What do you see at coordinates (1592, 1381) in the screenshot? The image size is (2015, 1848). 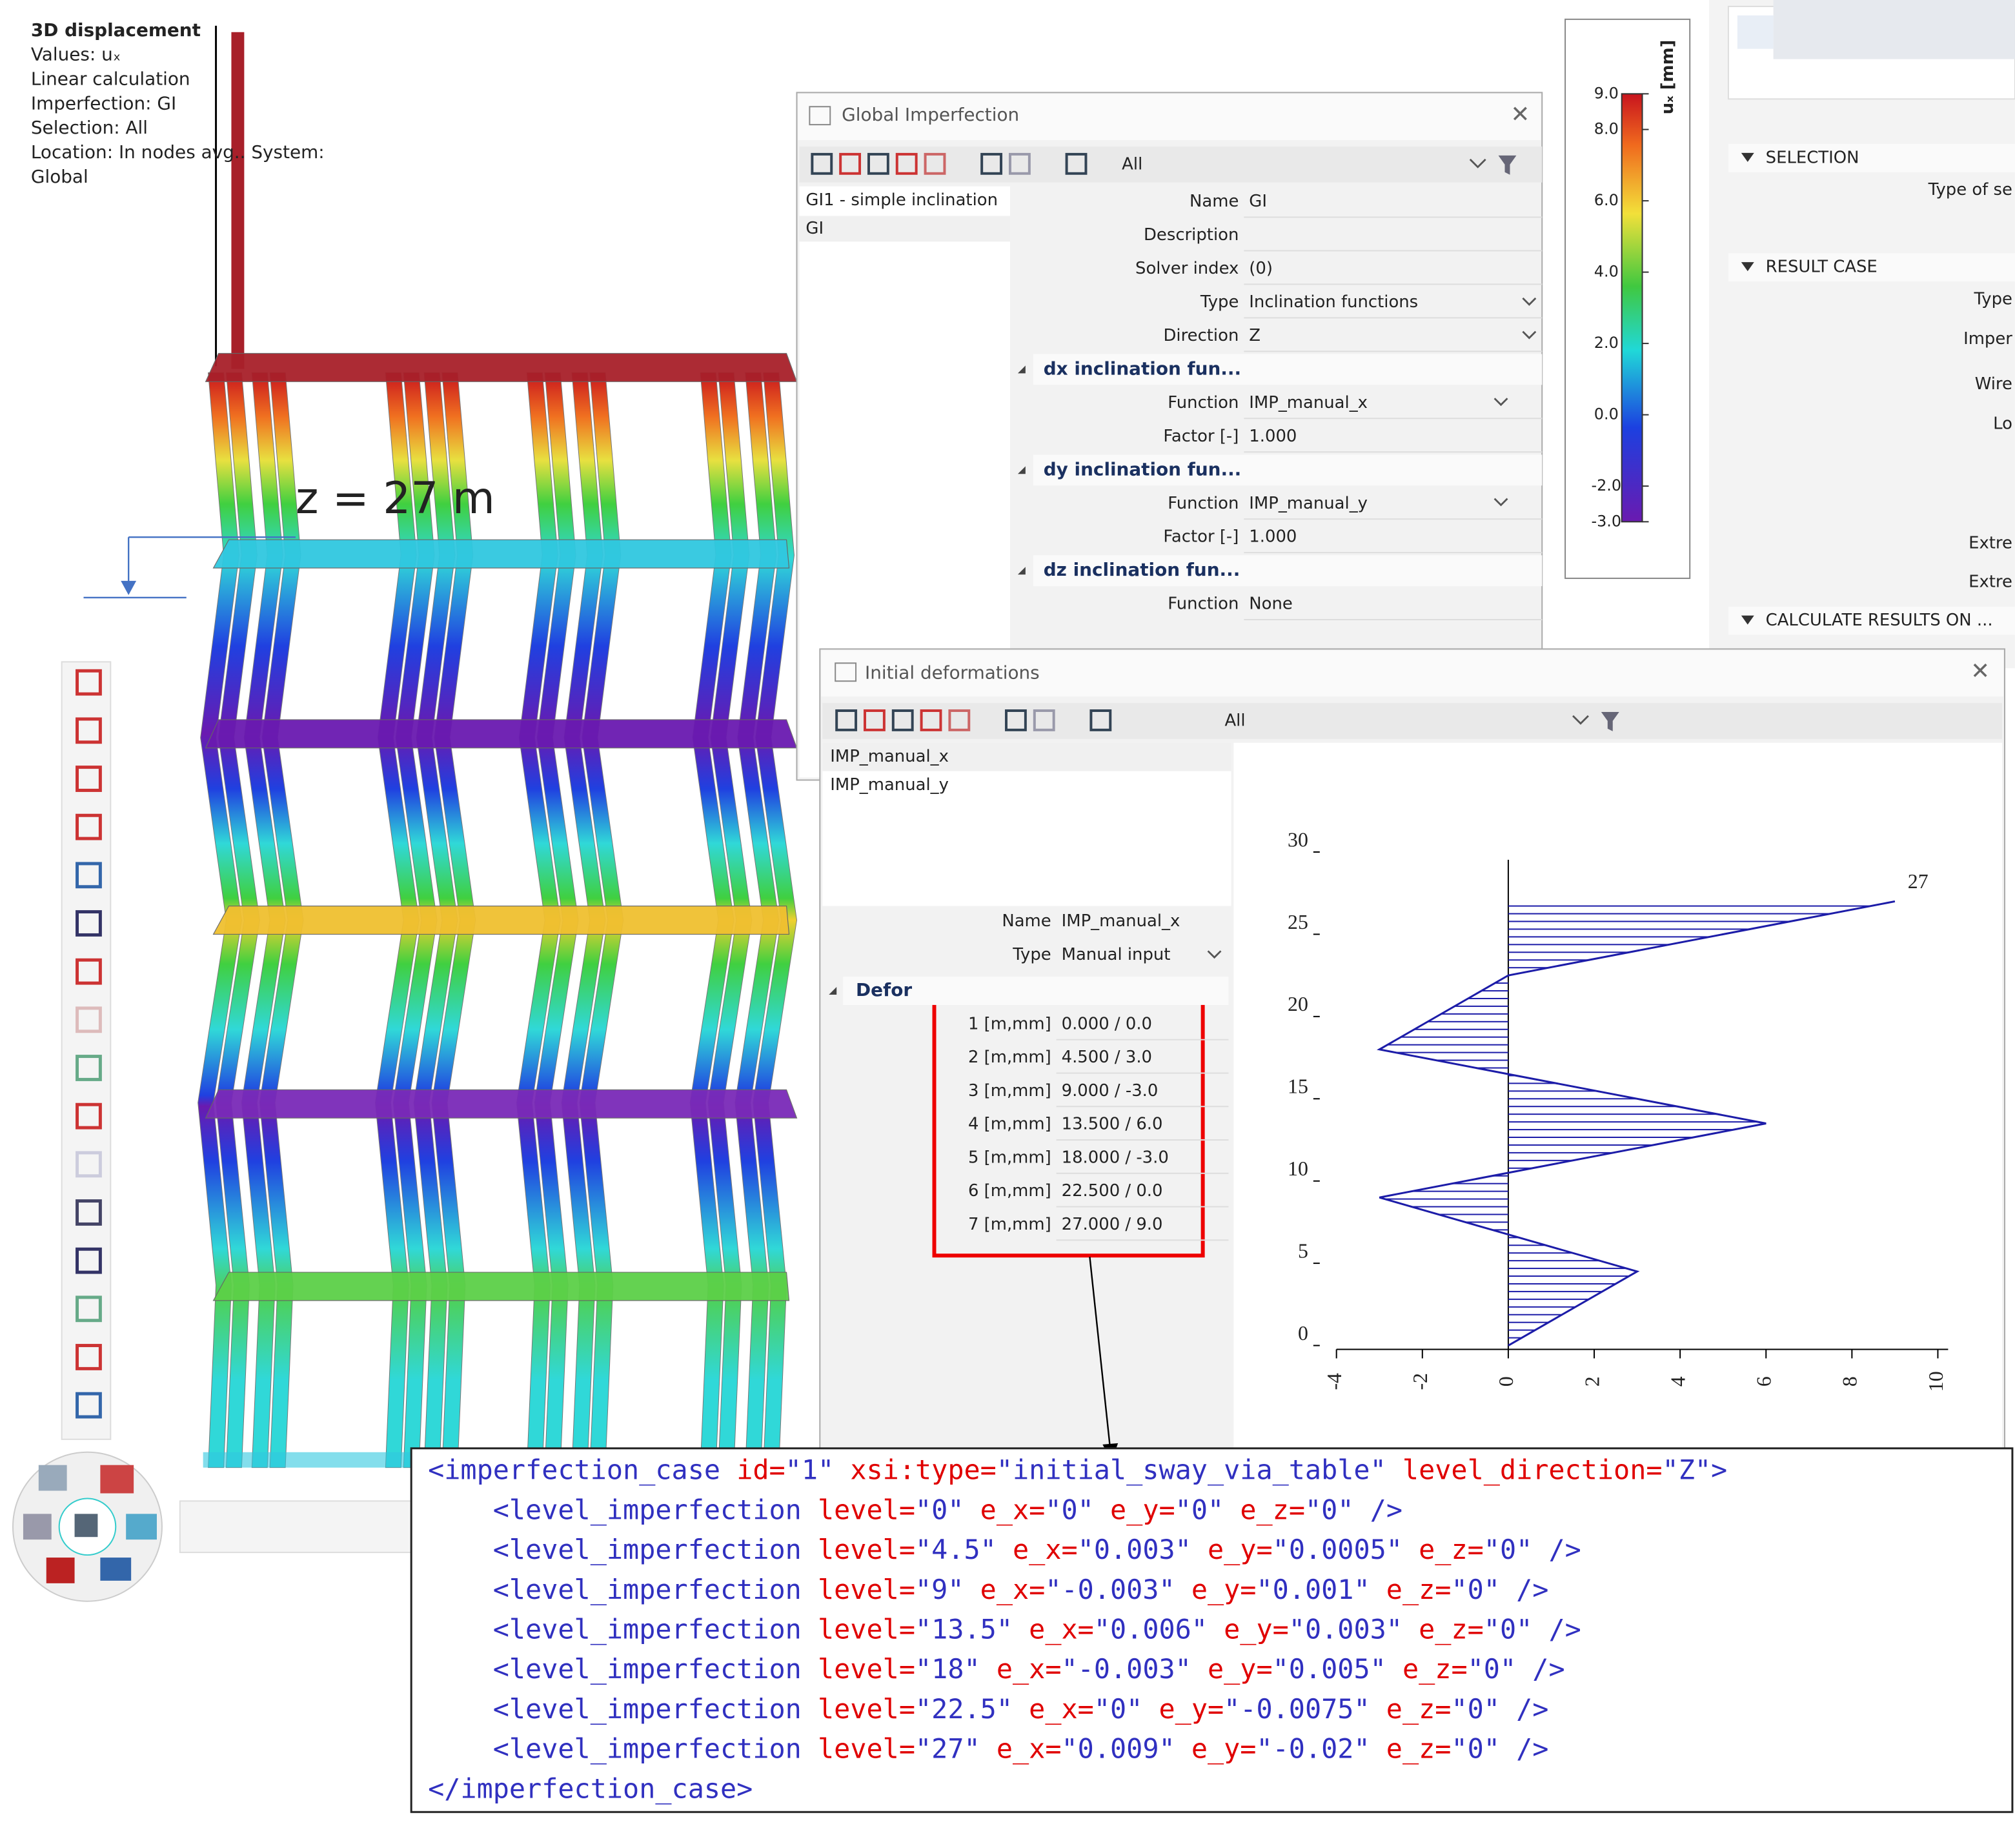 I see `x-tick-label: 2` at bounding box center [1592, 1381].